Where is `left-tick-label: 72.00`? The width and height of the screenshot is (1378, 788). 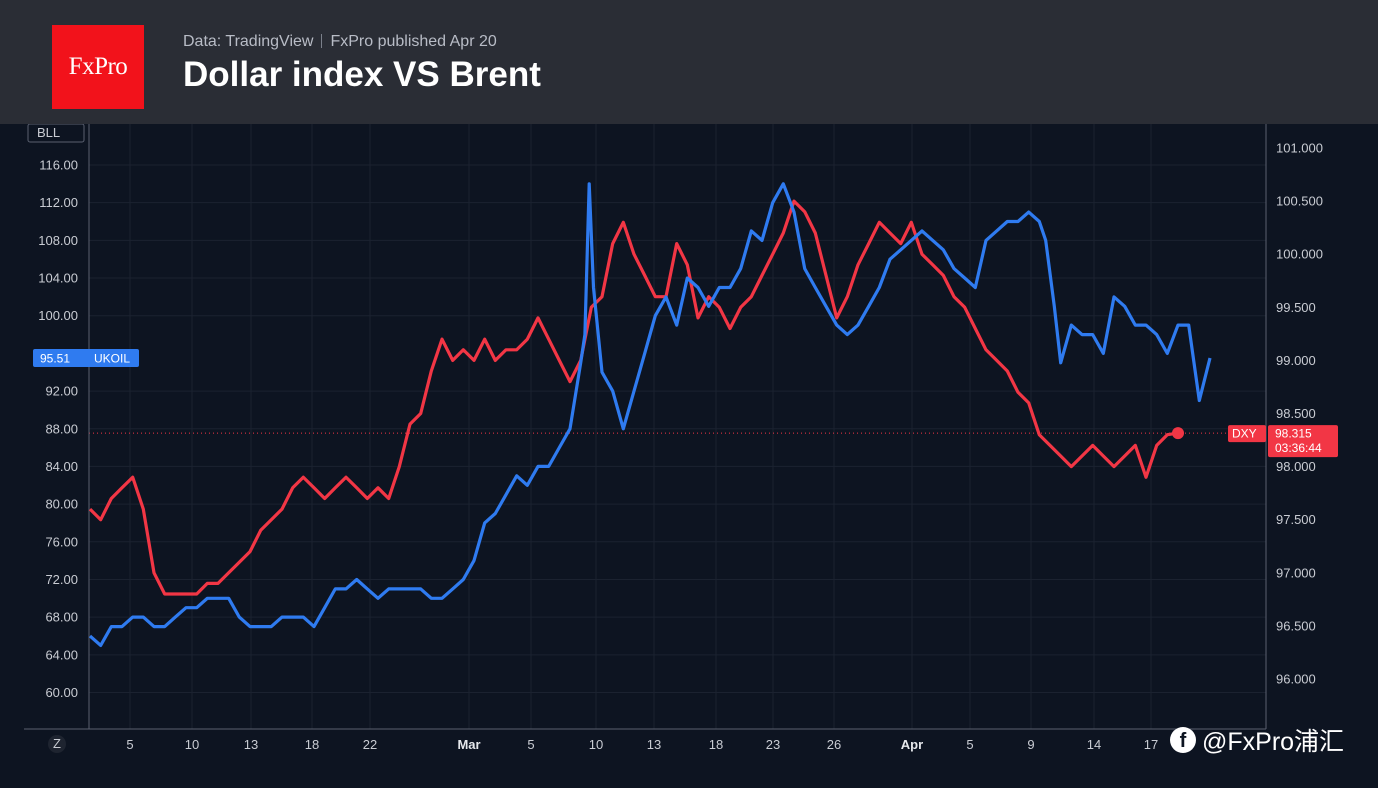 left-tick-label: 72.00 is located at coordinates (61, 579).